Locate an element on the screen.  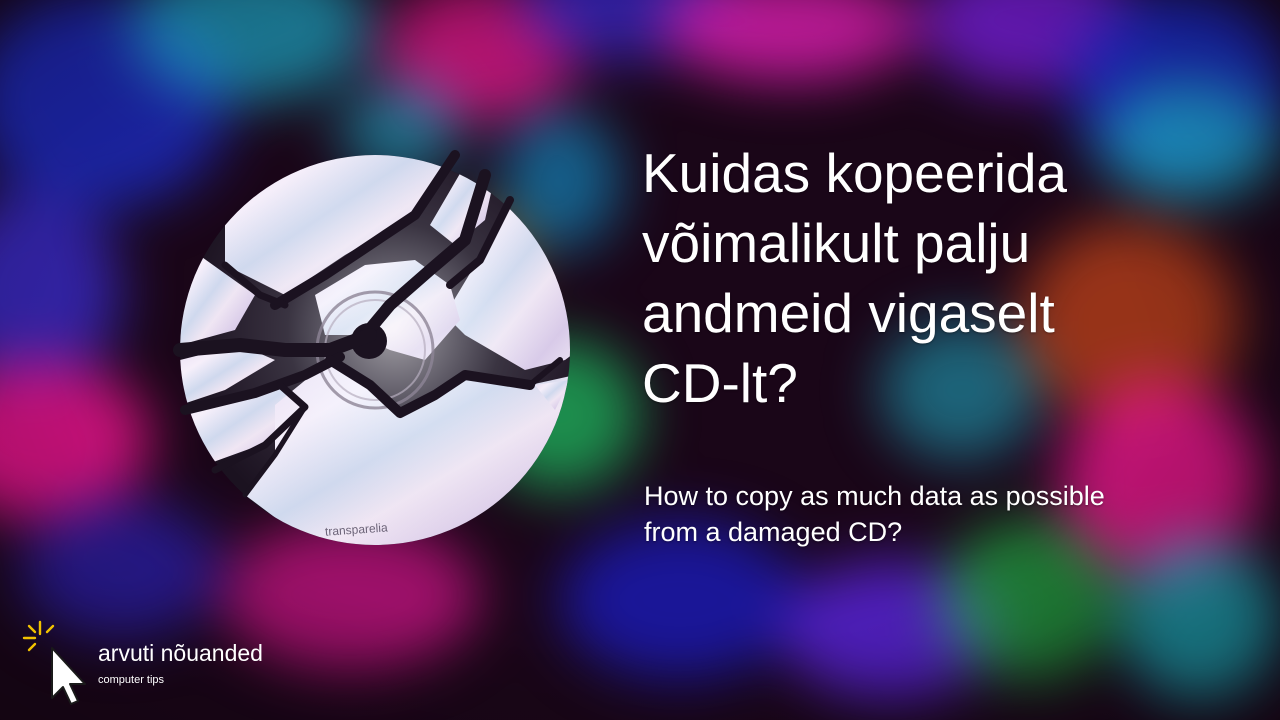
subtitle-line: from a damaged CD? is located at coordinates (773, 532).